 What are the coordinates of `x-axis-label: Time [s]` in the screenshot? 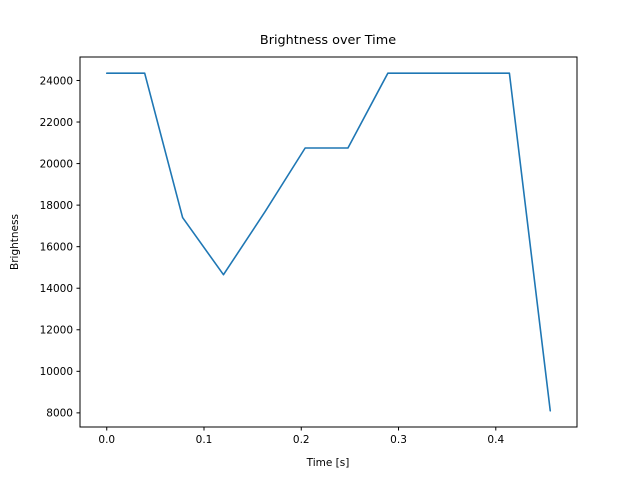 It's located at (328, 463).